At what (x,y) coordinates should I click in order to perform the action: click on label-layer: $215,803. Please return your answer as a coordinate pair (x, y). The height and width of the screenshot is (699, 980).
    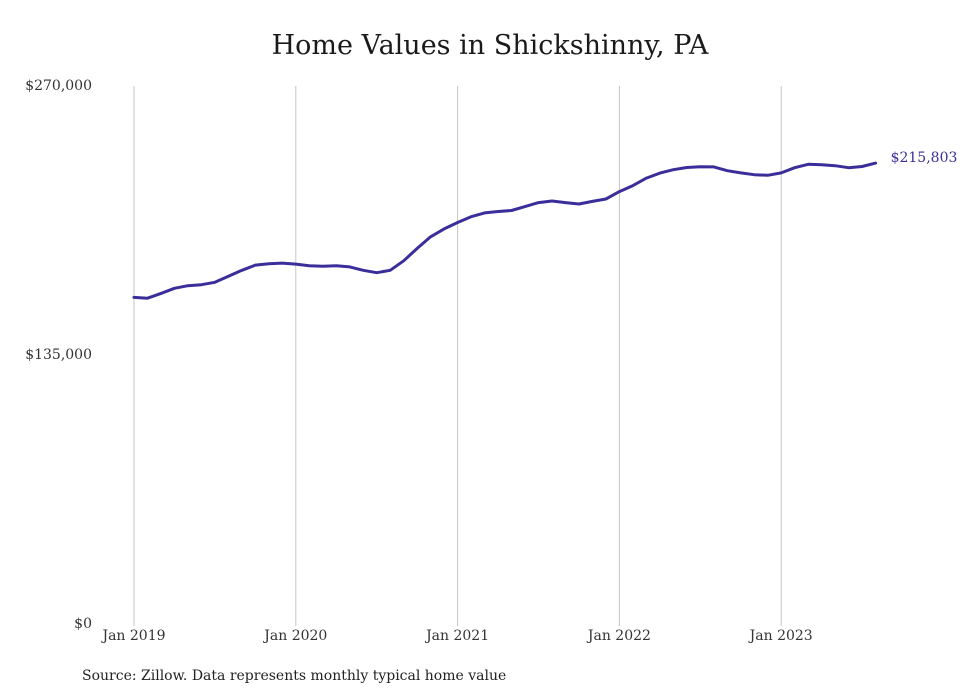
    Looking at the image, I should click on (924, 158).